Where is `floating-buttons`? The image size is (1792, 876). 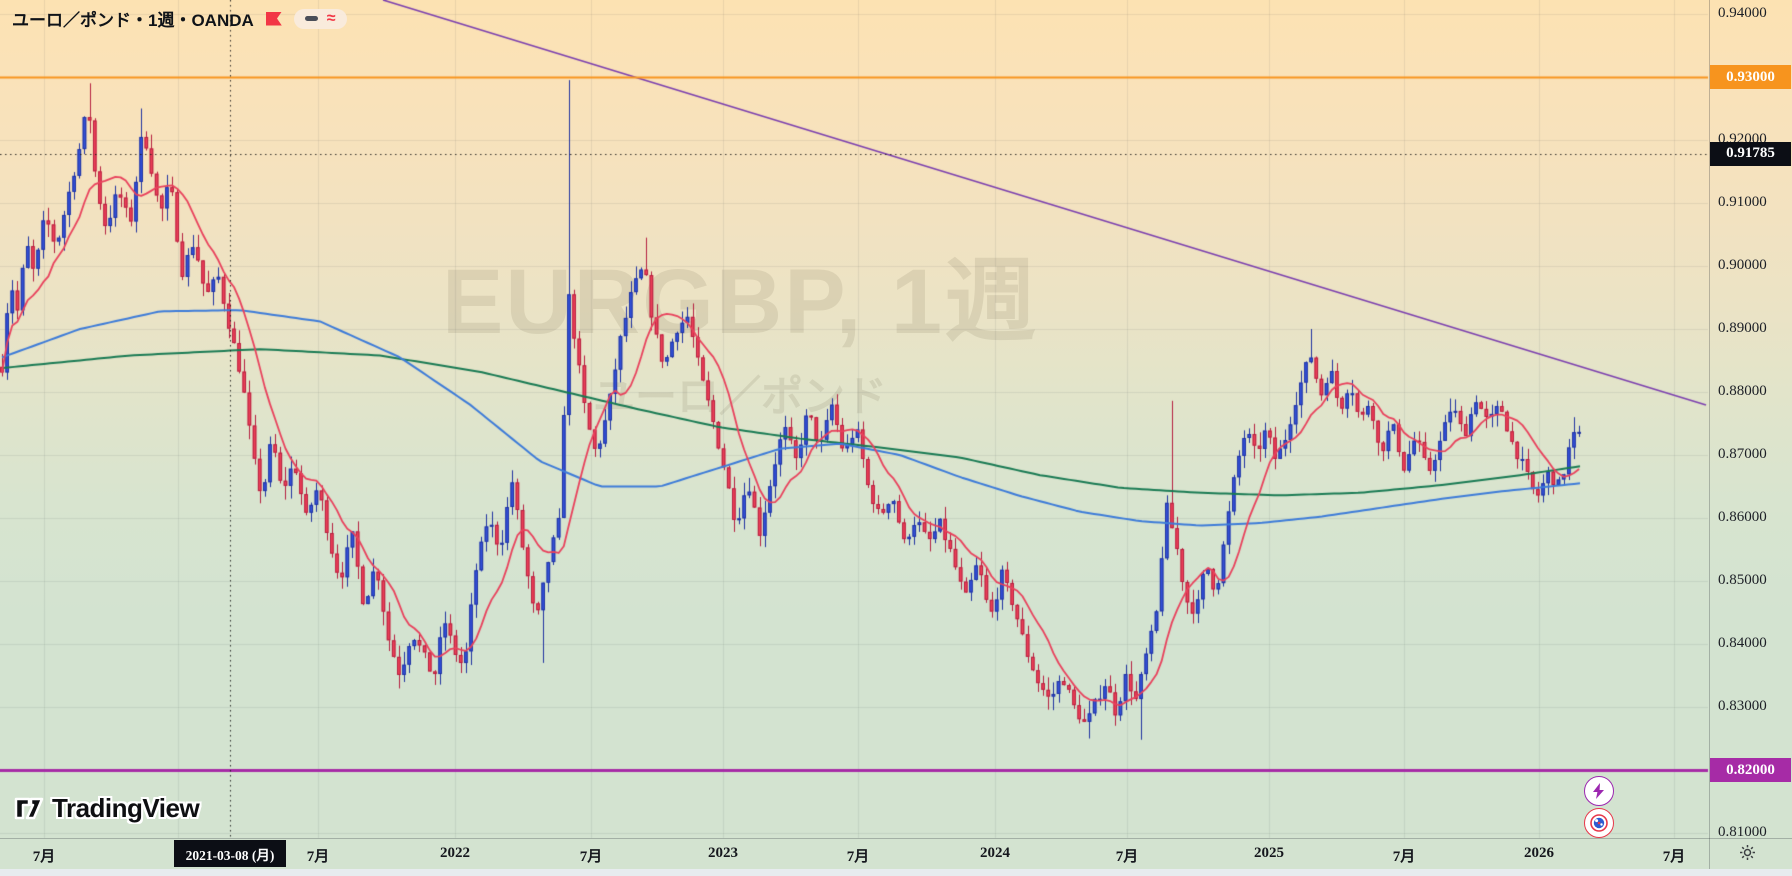 floating-buttons is located at coordinates (1599, 807).